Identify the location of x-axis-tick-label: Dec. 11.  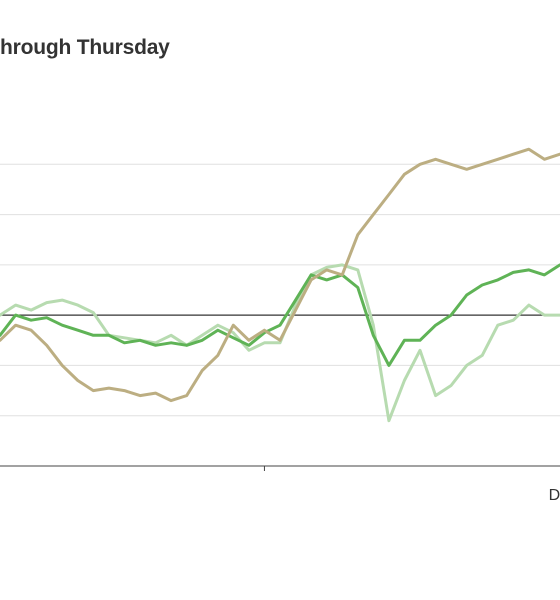
(554, 495).